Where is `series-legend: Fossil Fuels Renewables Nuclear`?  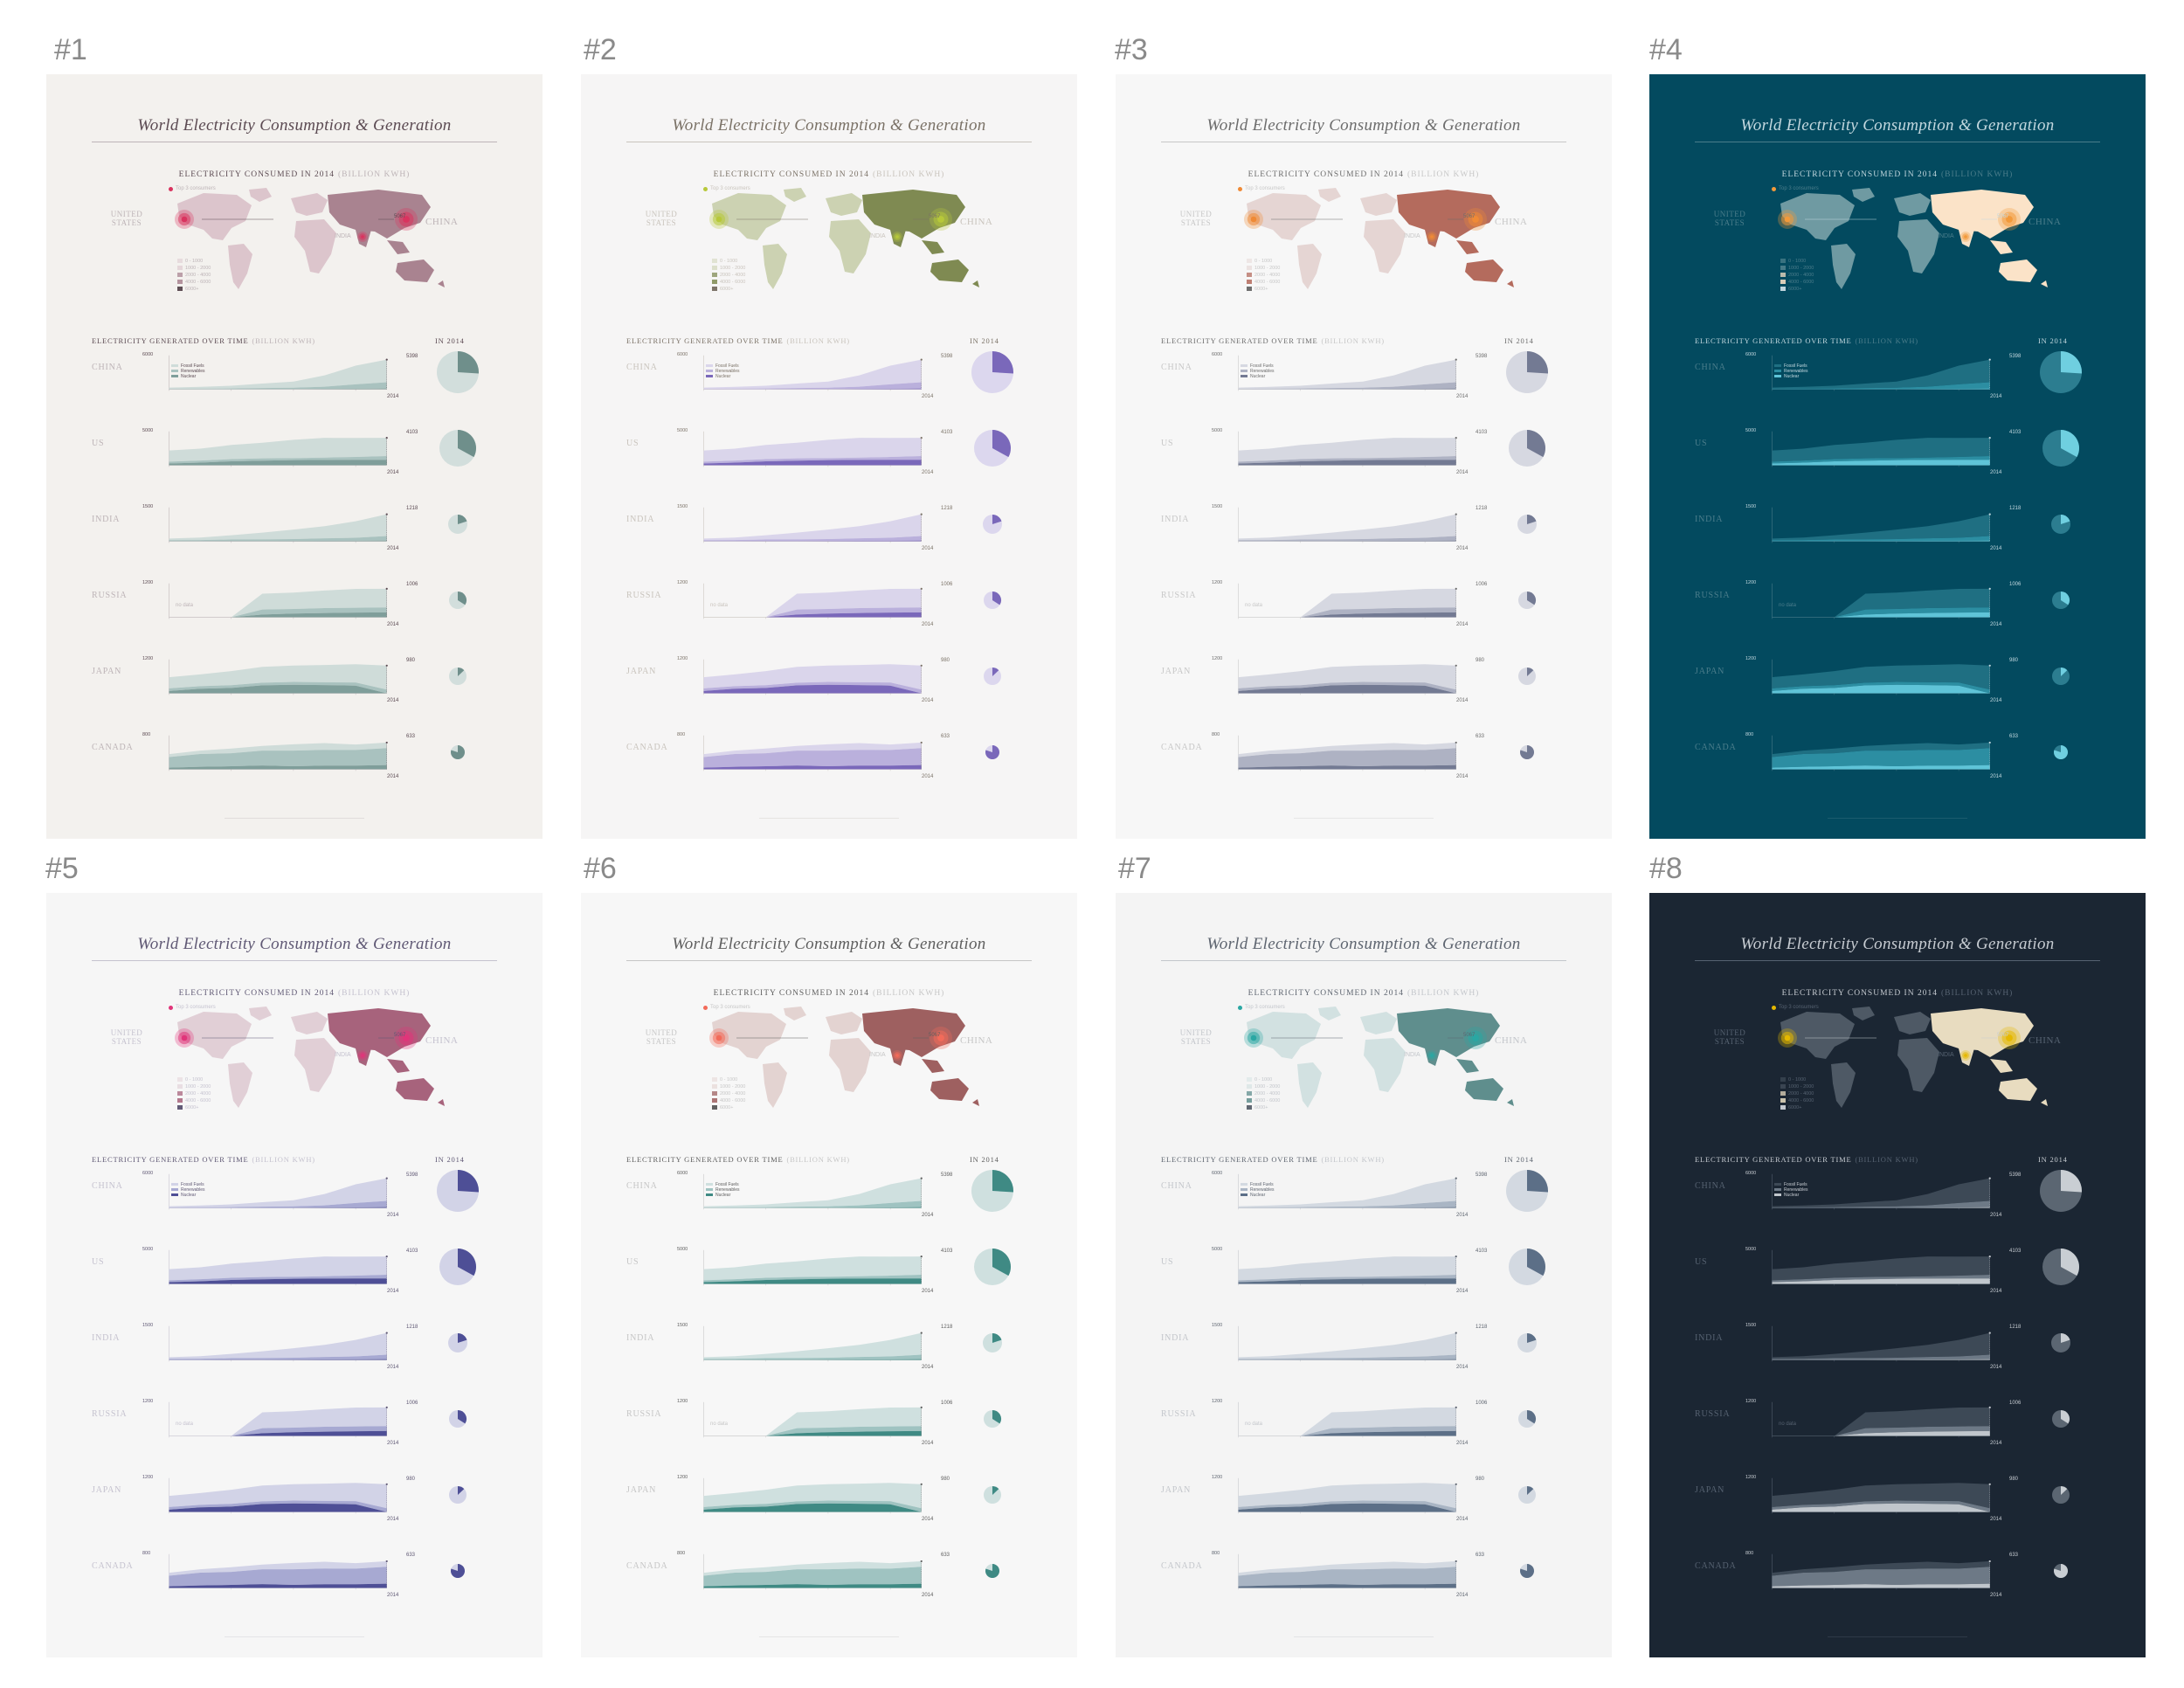 series-legend: Fossil Fuels Renewables Nuclear is located at coordinates (723, 1190).